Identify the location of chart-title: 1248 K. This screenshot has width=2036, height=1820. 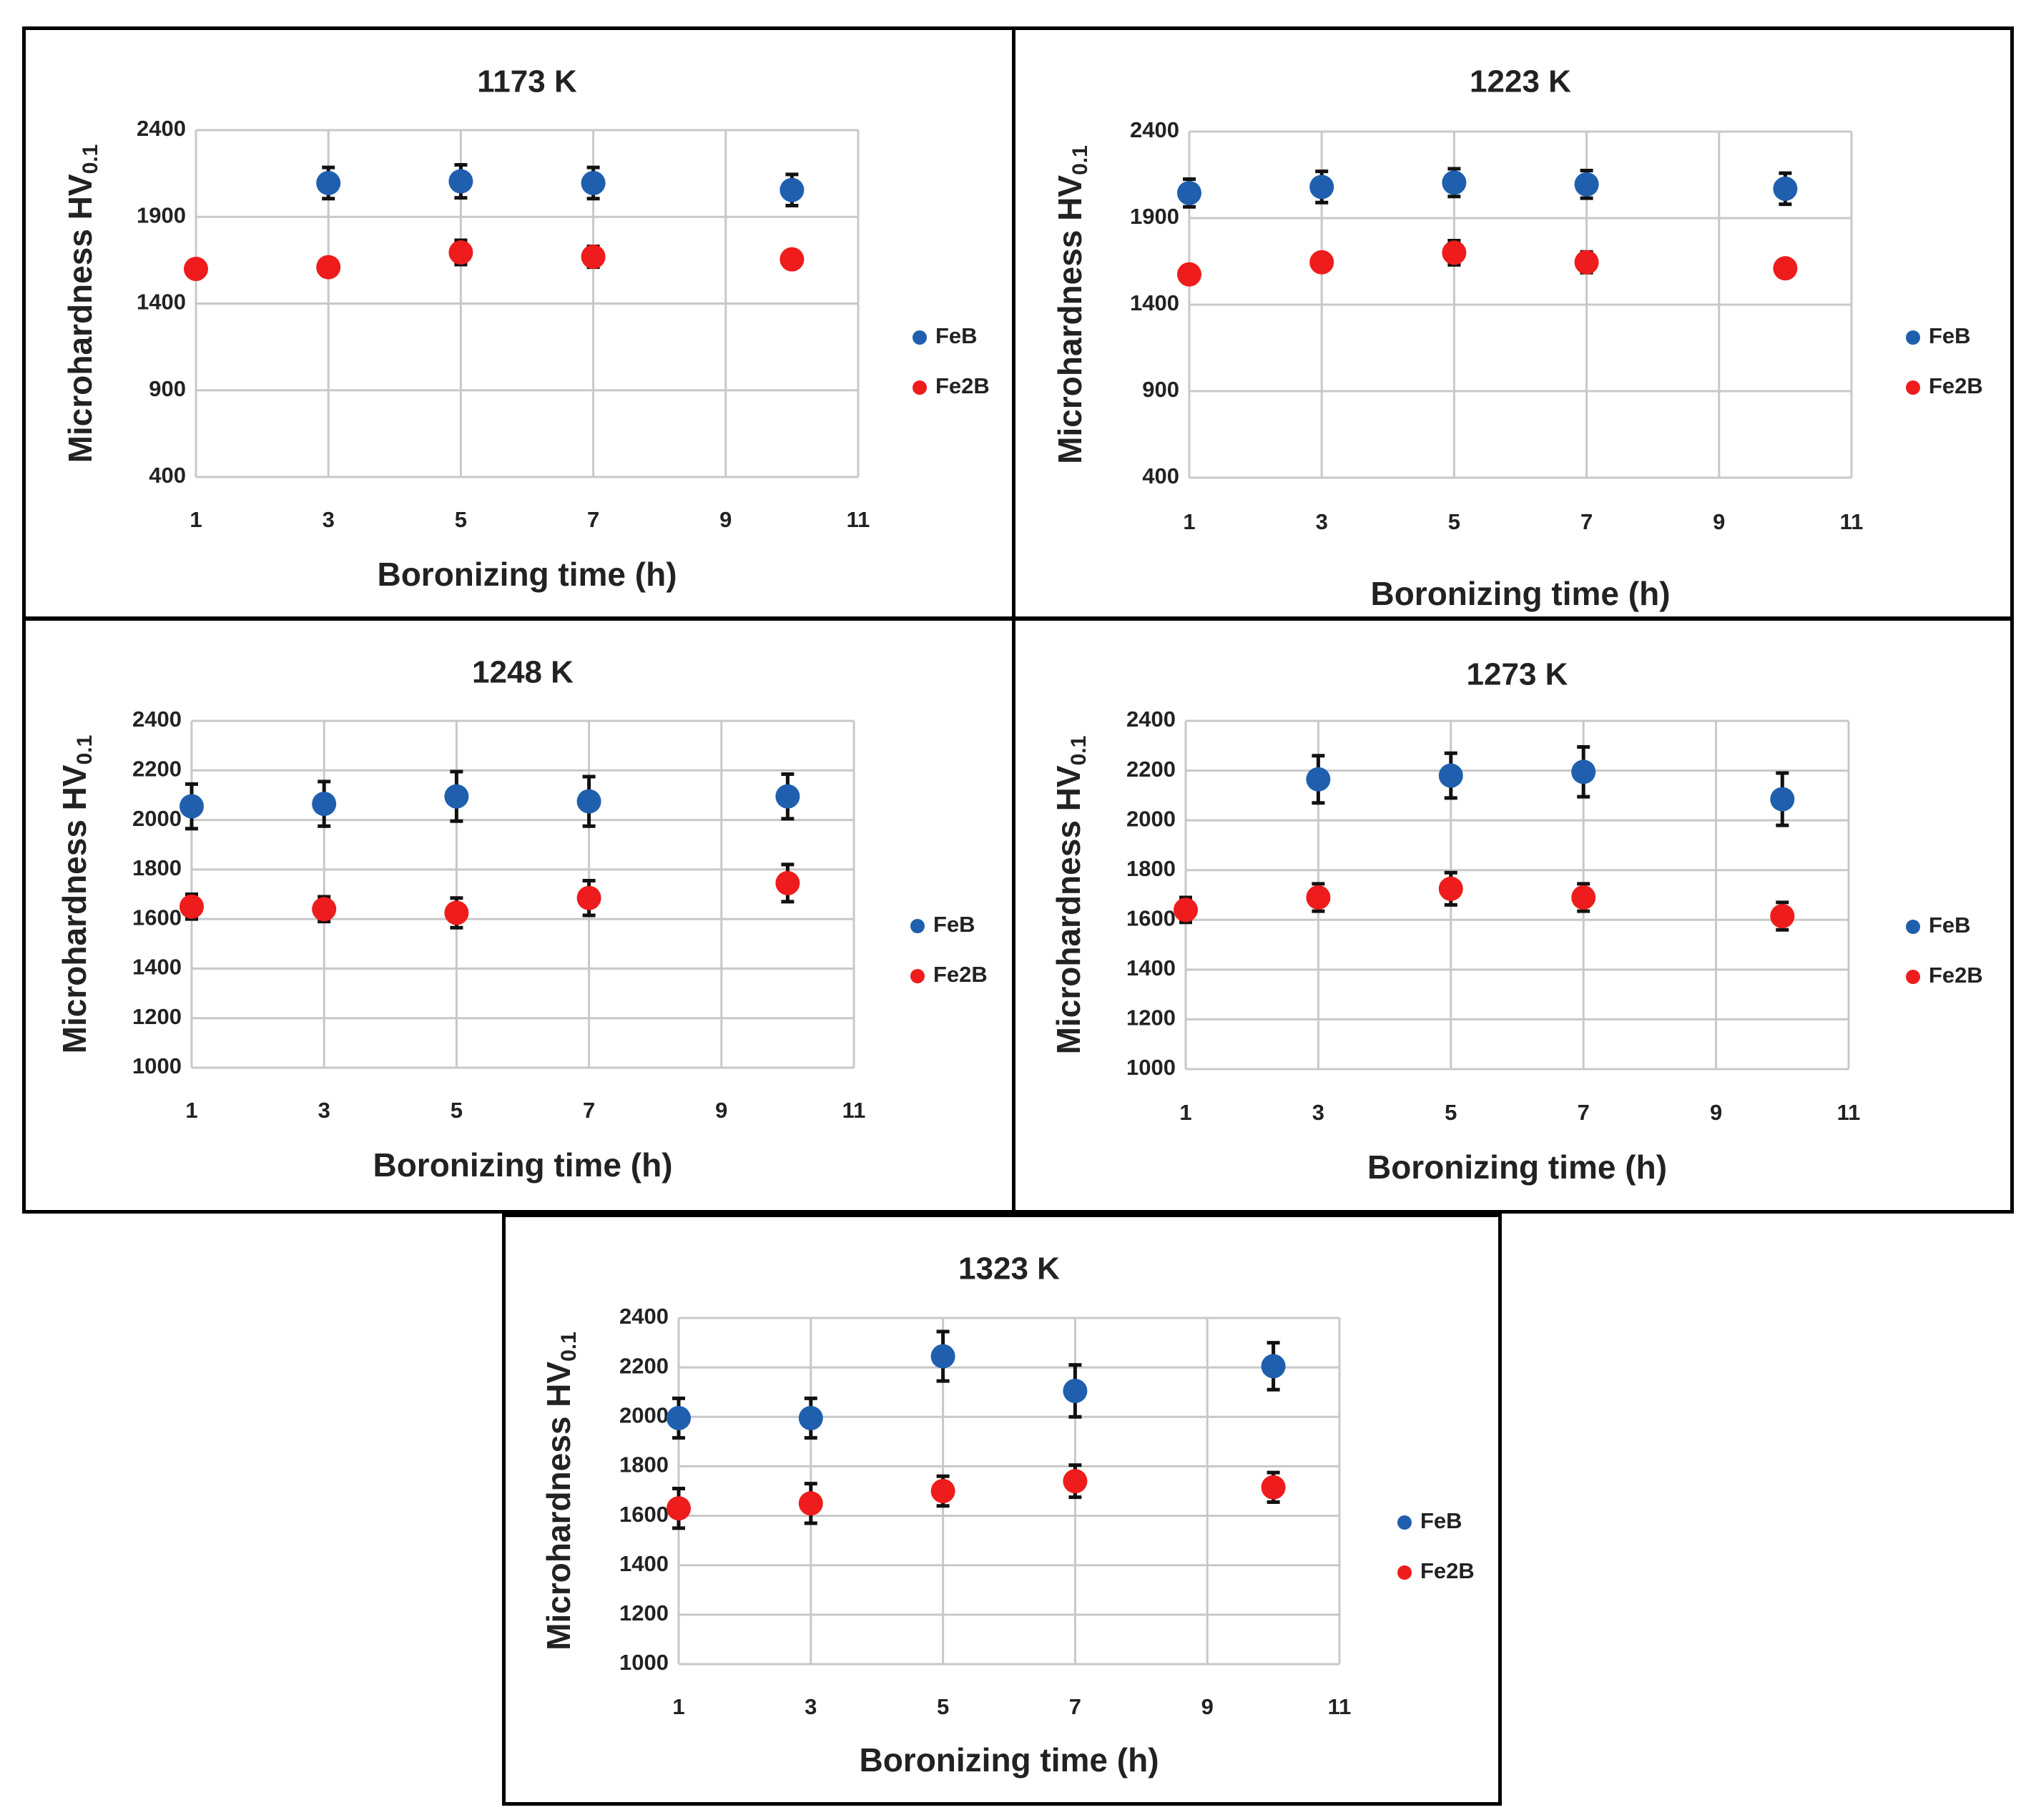
(523, 672).